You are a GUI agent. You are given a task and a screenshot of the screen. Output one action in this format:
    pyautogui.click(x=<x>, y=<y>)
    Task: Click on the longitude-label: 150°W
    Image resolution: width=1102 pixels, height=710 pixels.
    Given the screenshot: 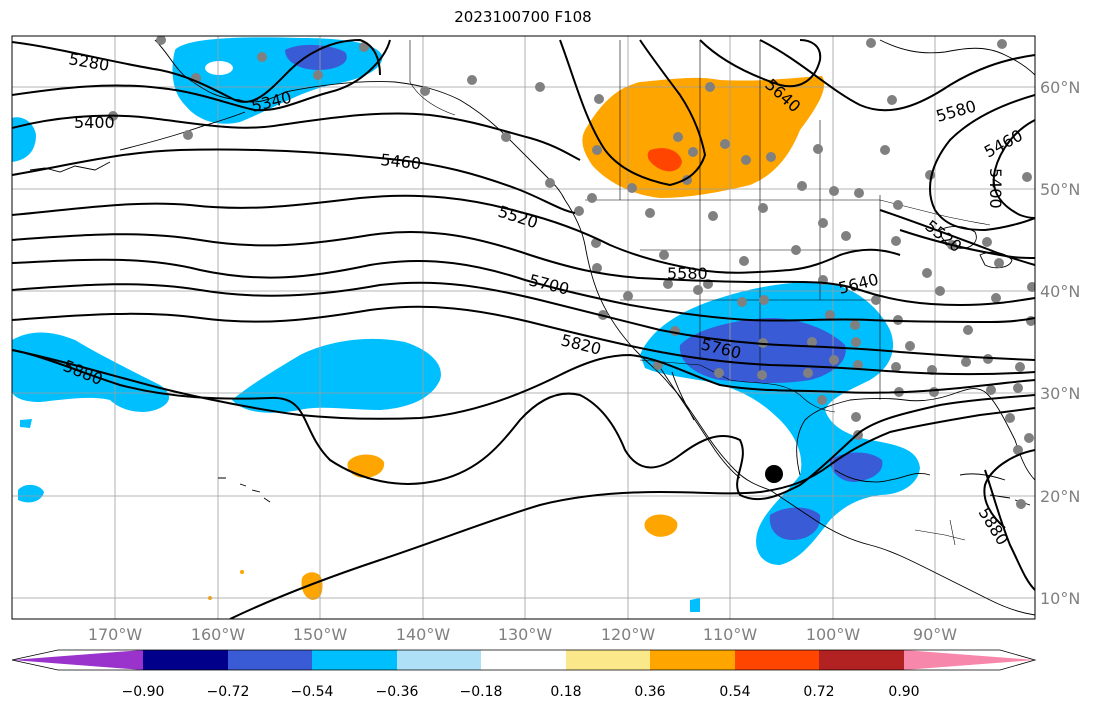 What is the action you would take?
    pyautogui.click(x=320, y=634)
    